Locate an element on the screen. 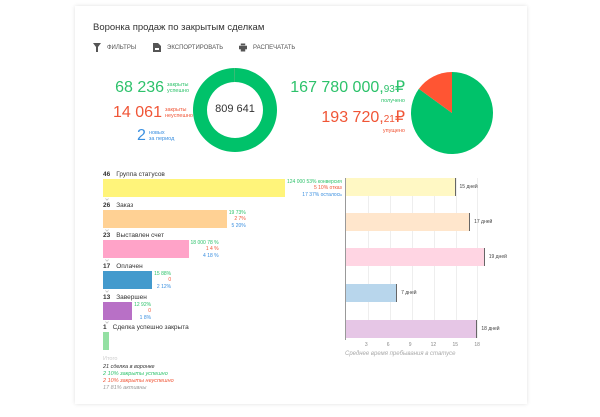 This screenshot has height=417, width=600. x-axis-title: Среднее время пребывания в статусе is located at coordinates (400, 354).